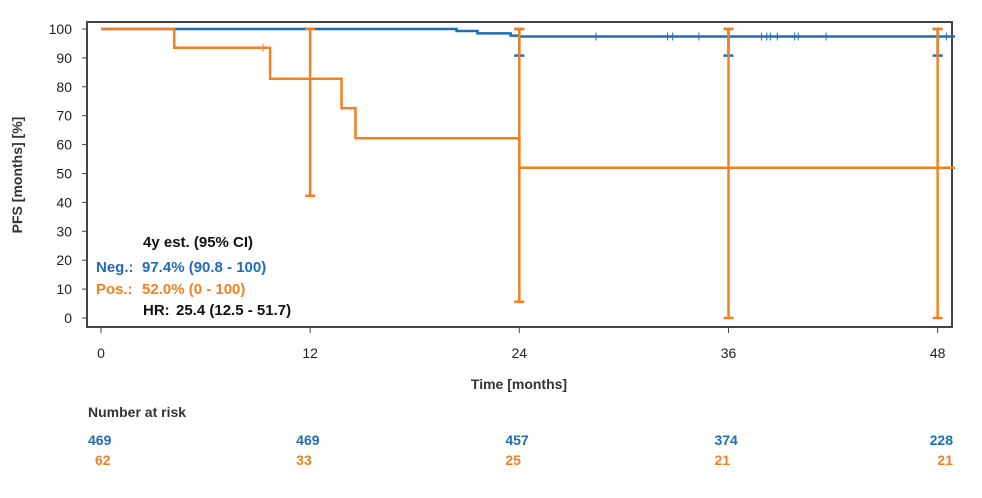 This screenshot has height=498, width=982. Describe the element at coordinates (204, 267) in the screenshot. I see `neg-value: 97.4% (90.8 - 100)` at that location.